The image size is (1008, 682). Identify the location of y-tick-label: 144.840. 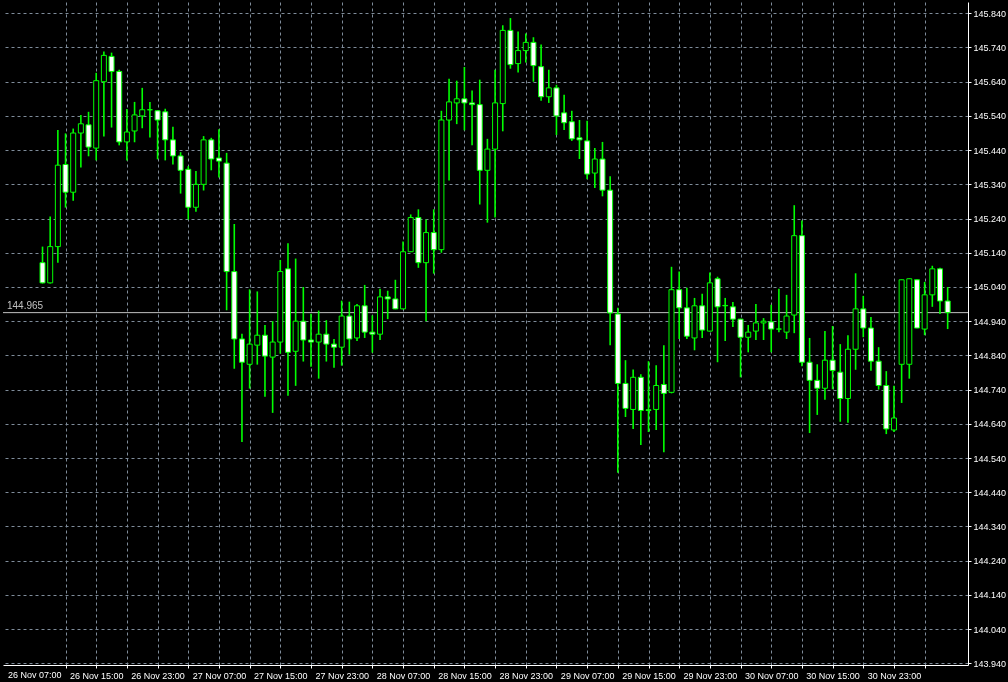
(990, 355).